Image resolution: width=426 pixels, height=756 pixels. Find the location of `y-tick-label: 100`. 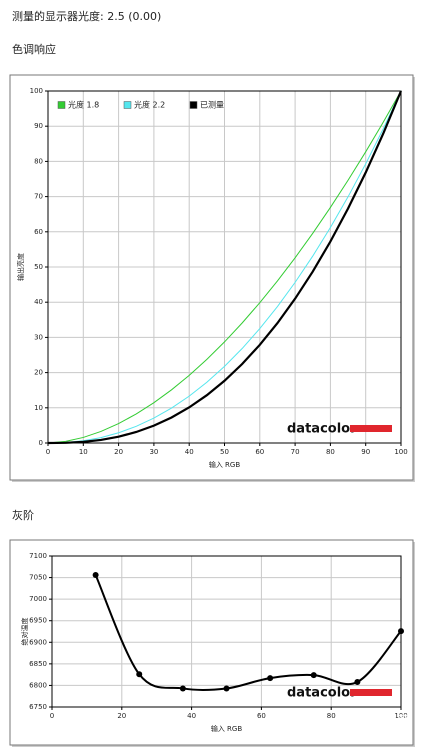

y-tick-label: 100 is located at coordinates (36, 91).